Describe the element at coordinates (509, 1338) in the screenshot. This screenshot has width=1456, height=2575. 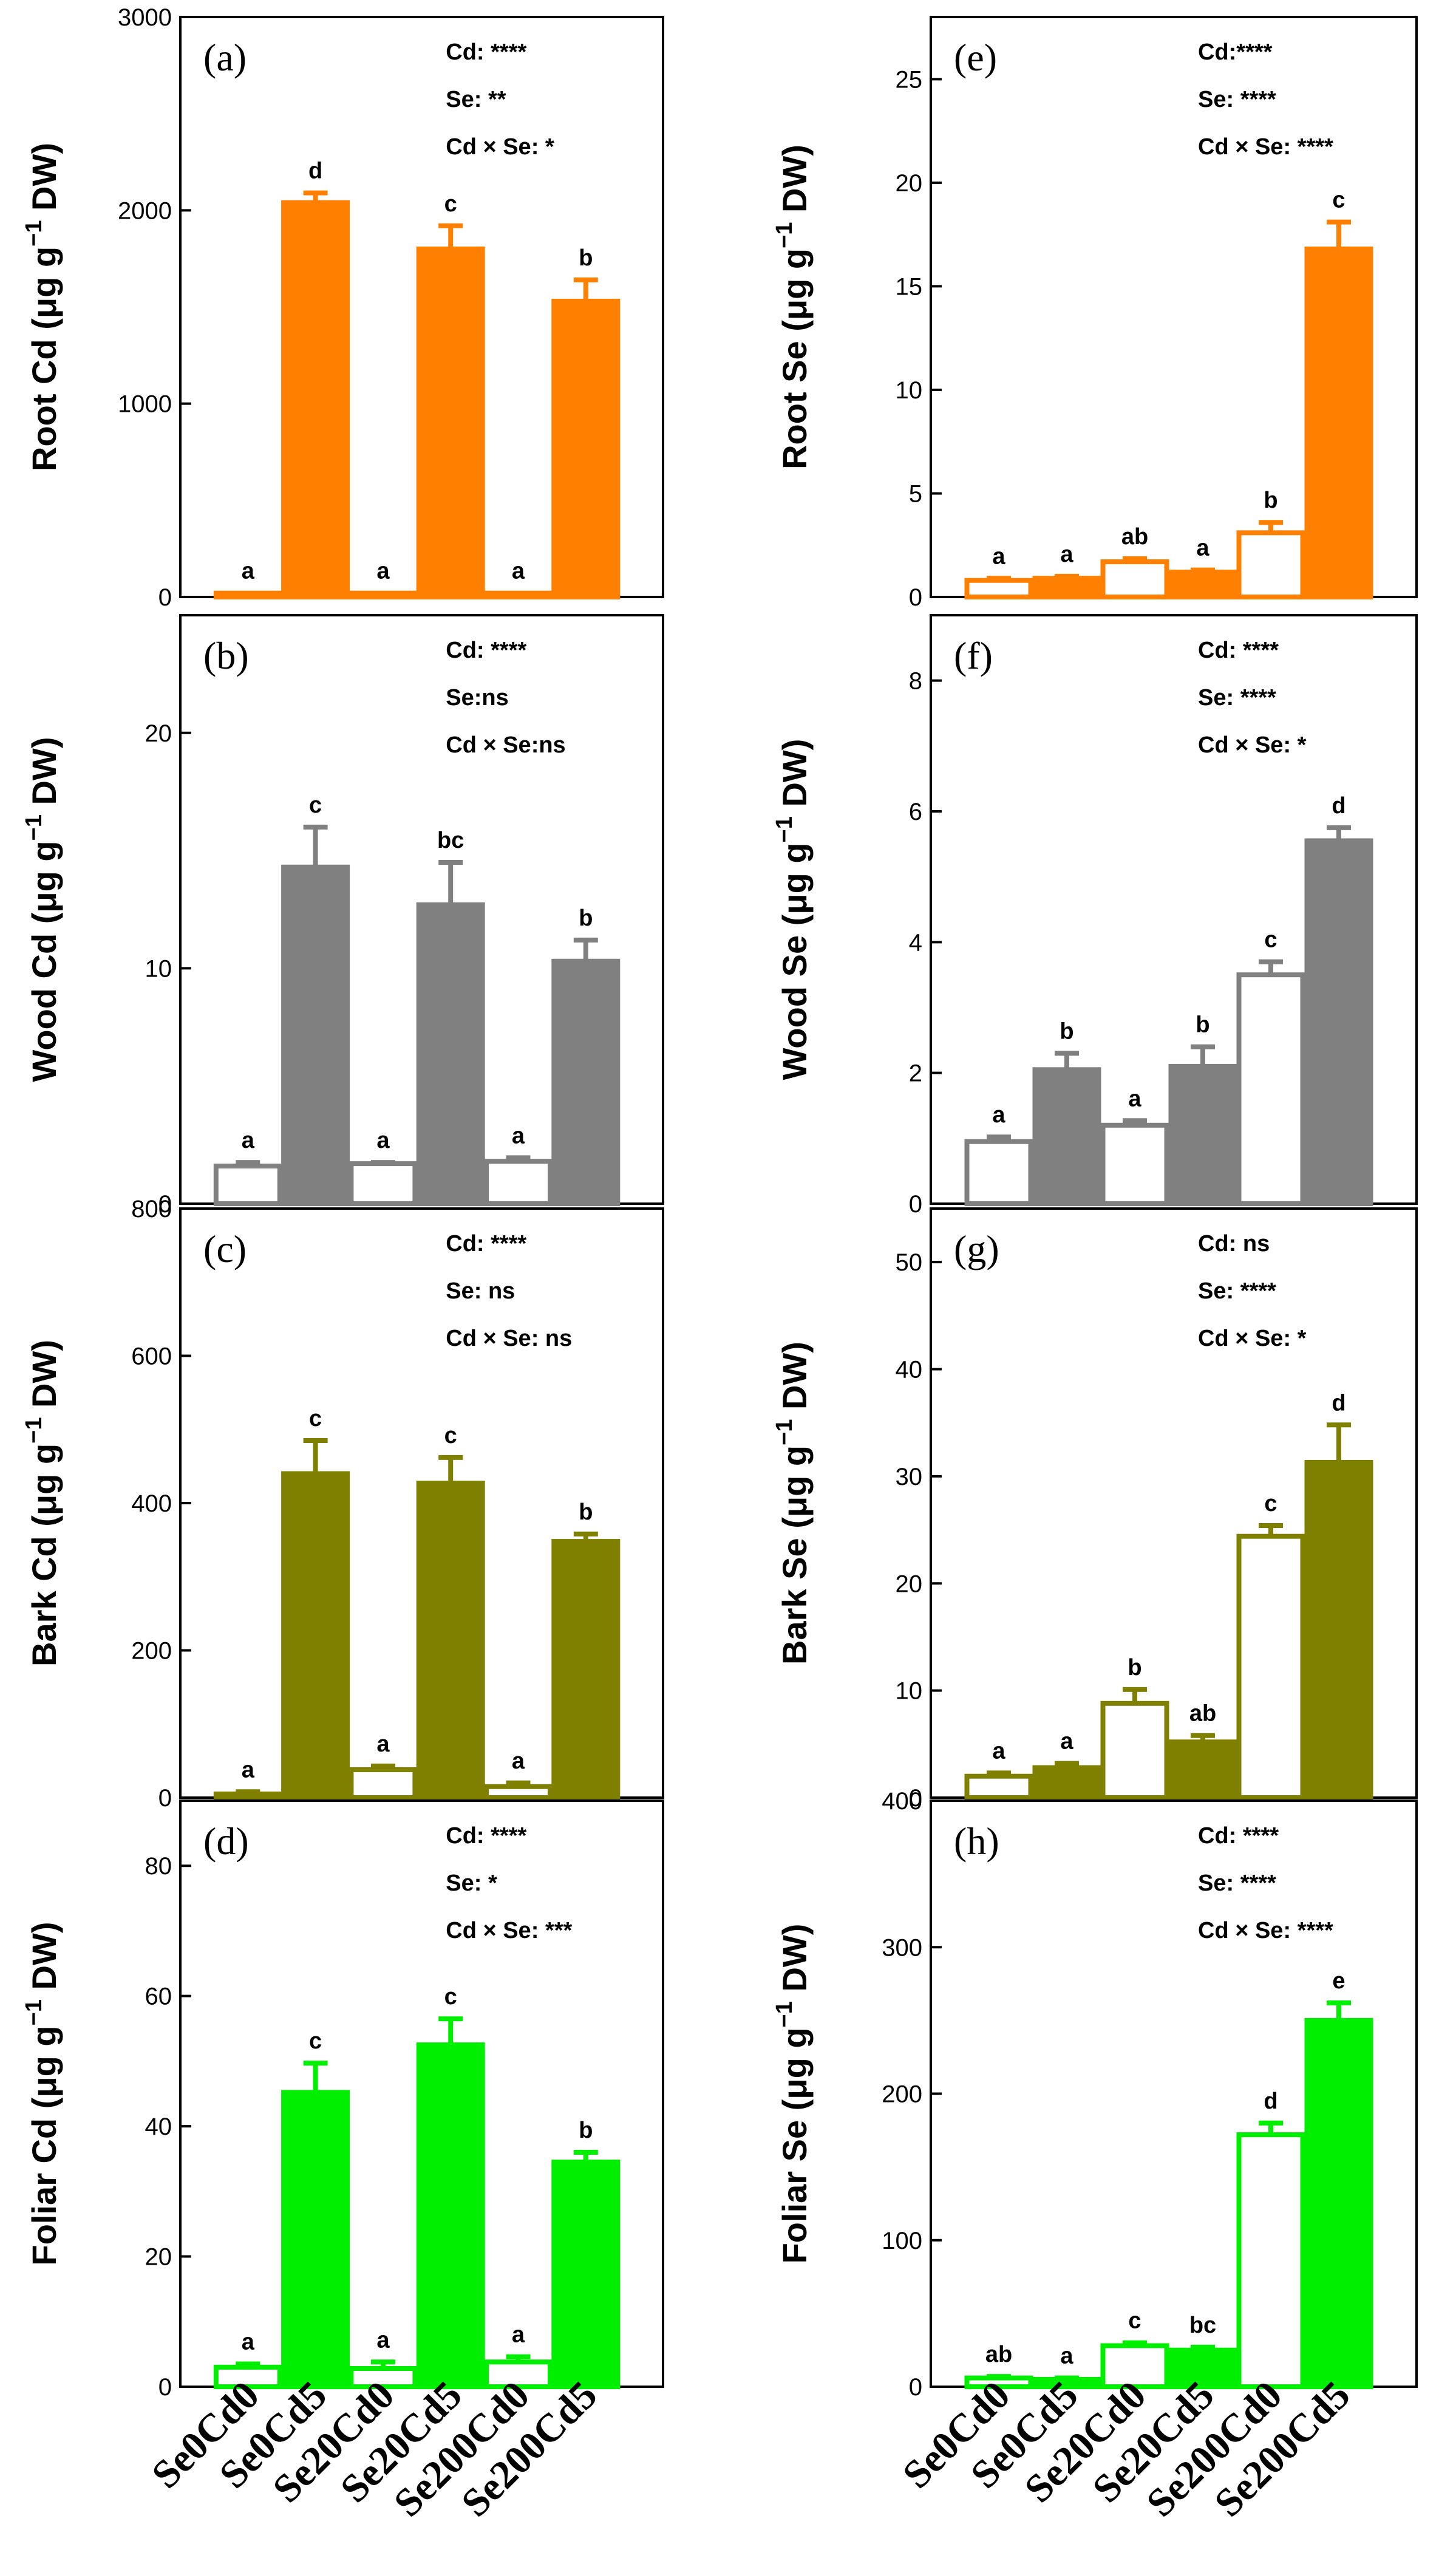
I see `stats-annotation: Cd × Se: ns` at that location.